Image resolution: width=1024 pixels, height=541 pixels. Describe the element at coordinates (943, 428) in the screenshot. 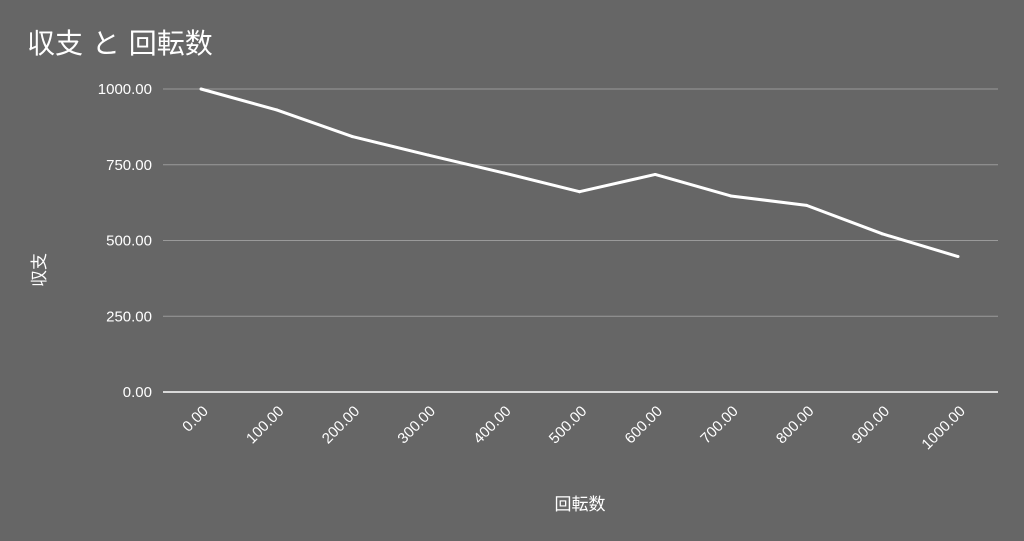

I see `x-tick-label: 1000.00` at that location.